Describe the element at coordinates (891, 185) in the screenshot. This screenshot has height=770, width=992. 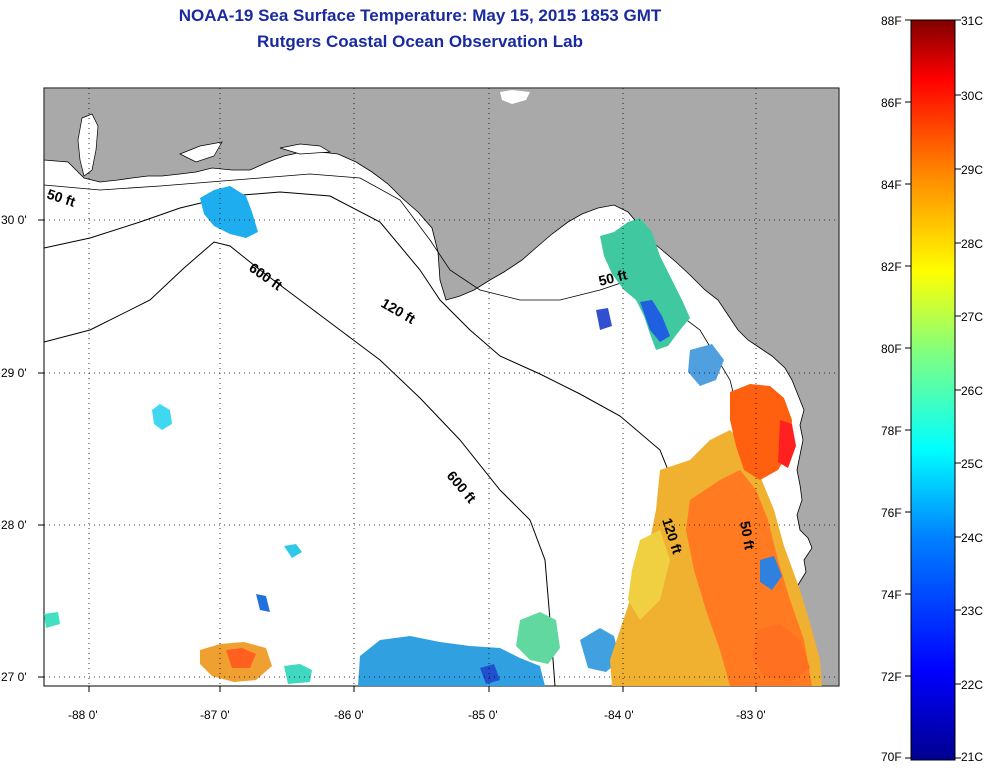
I see `colorbar-label-f: 84F` at that location.